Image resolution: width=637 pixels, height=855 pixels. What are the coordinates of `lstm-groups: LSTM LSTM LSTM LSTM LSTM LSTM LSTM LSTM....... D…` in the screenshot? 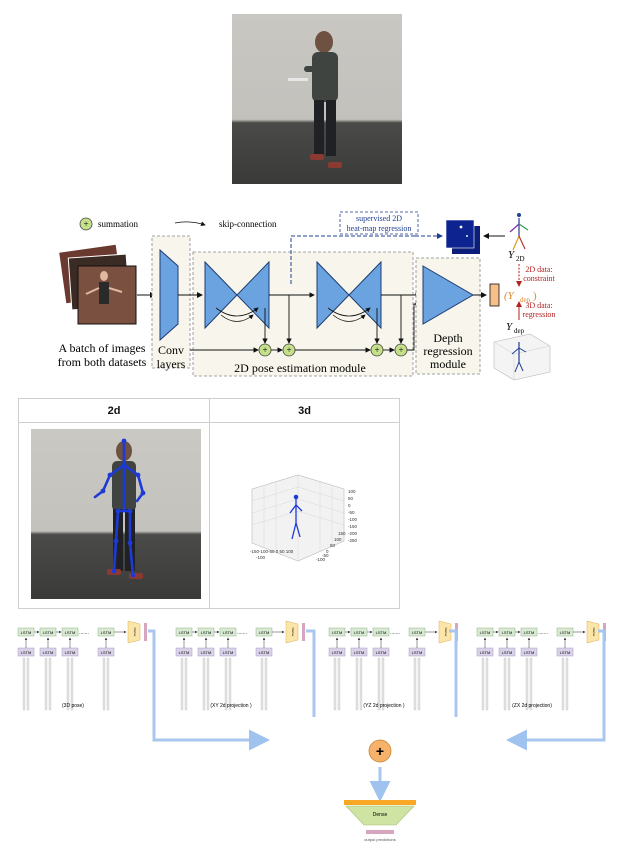 It's located at (311, 665).